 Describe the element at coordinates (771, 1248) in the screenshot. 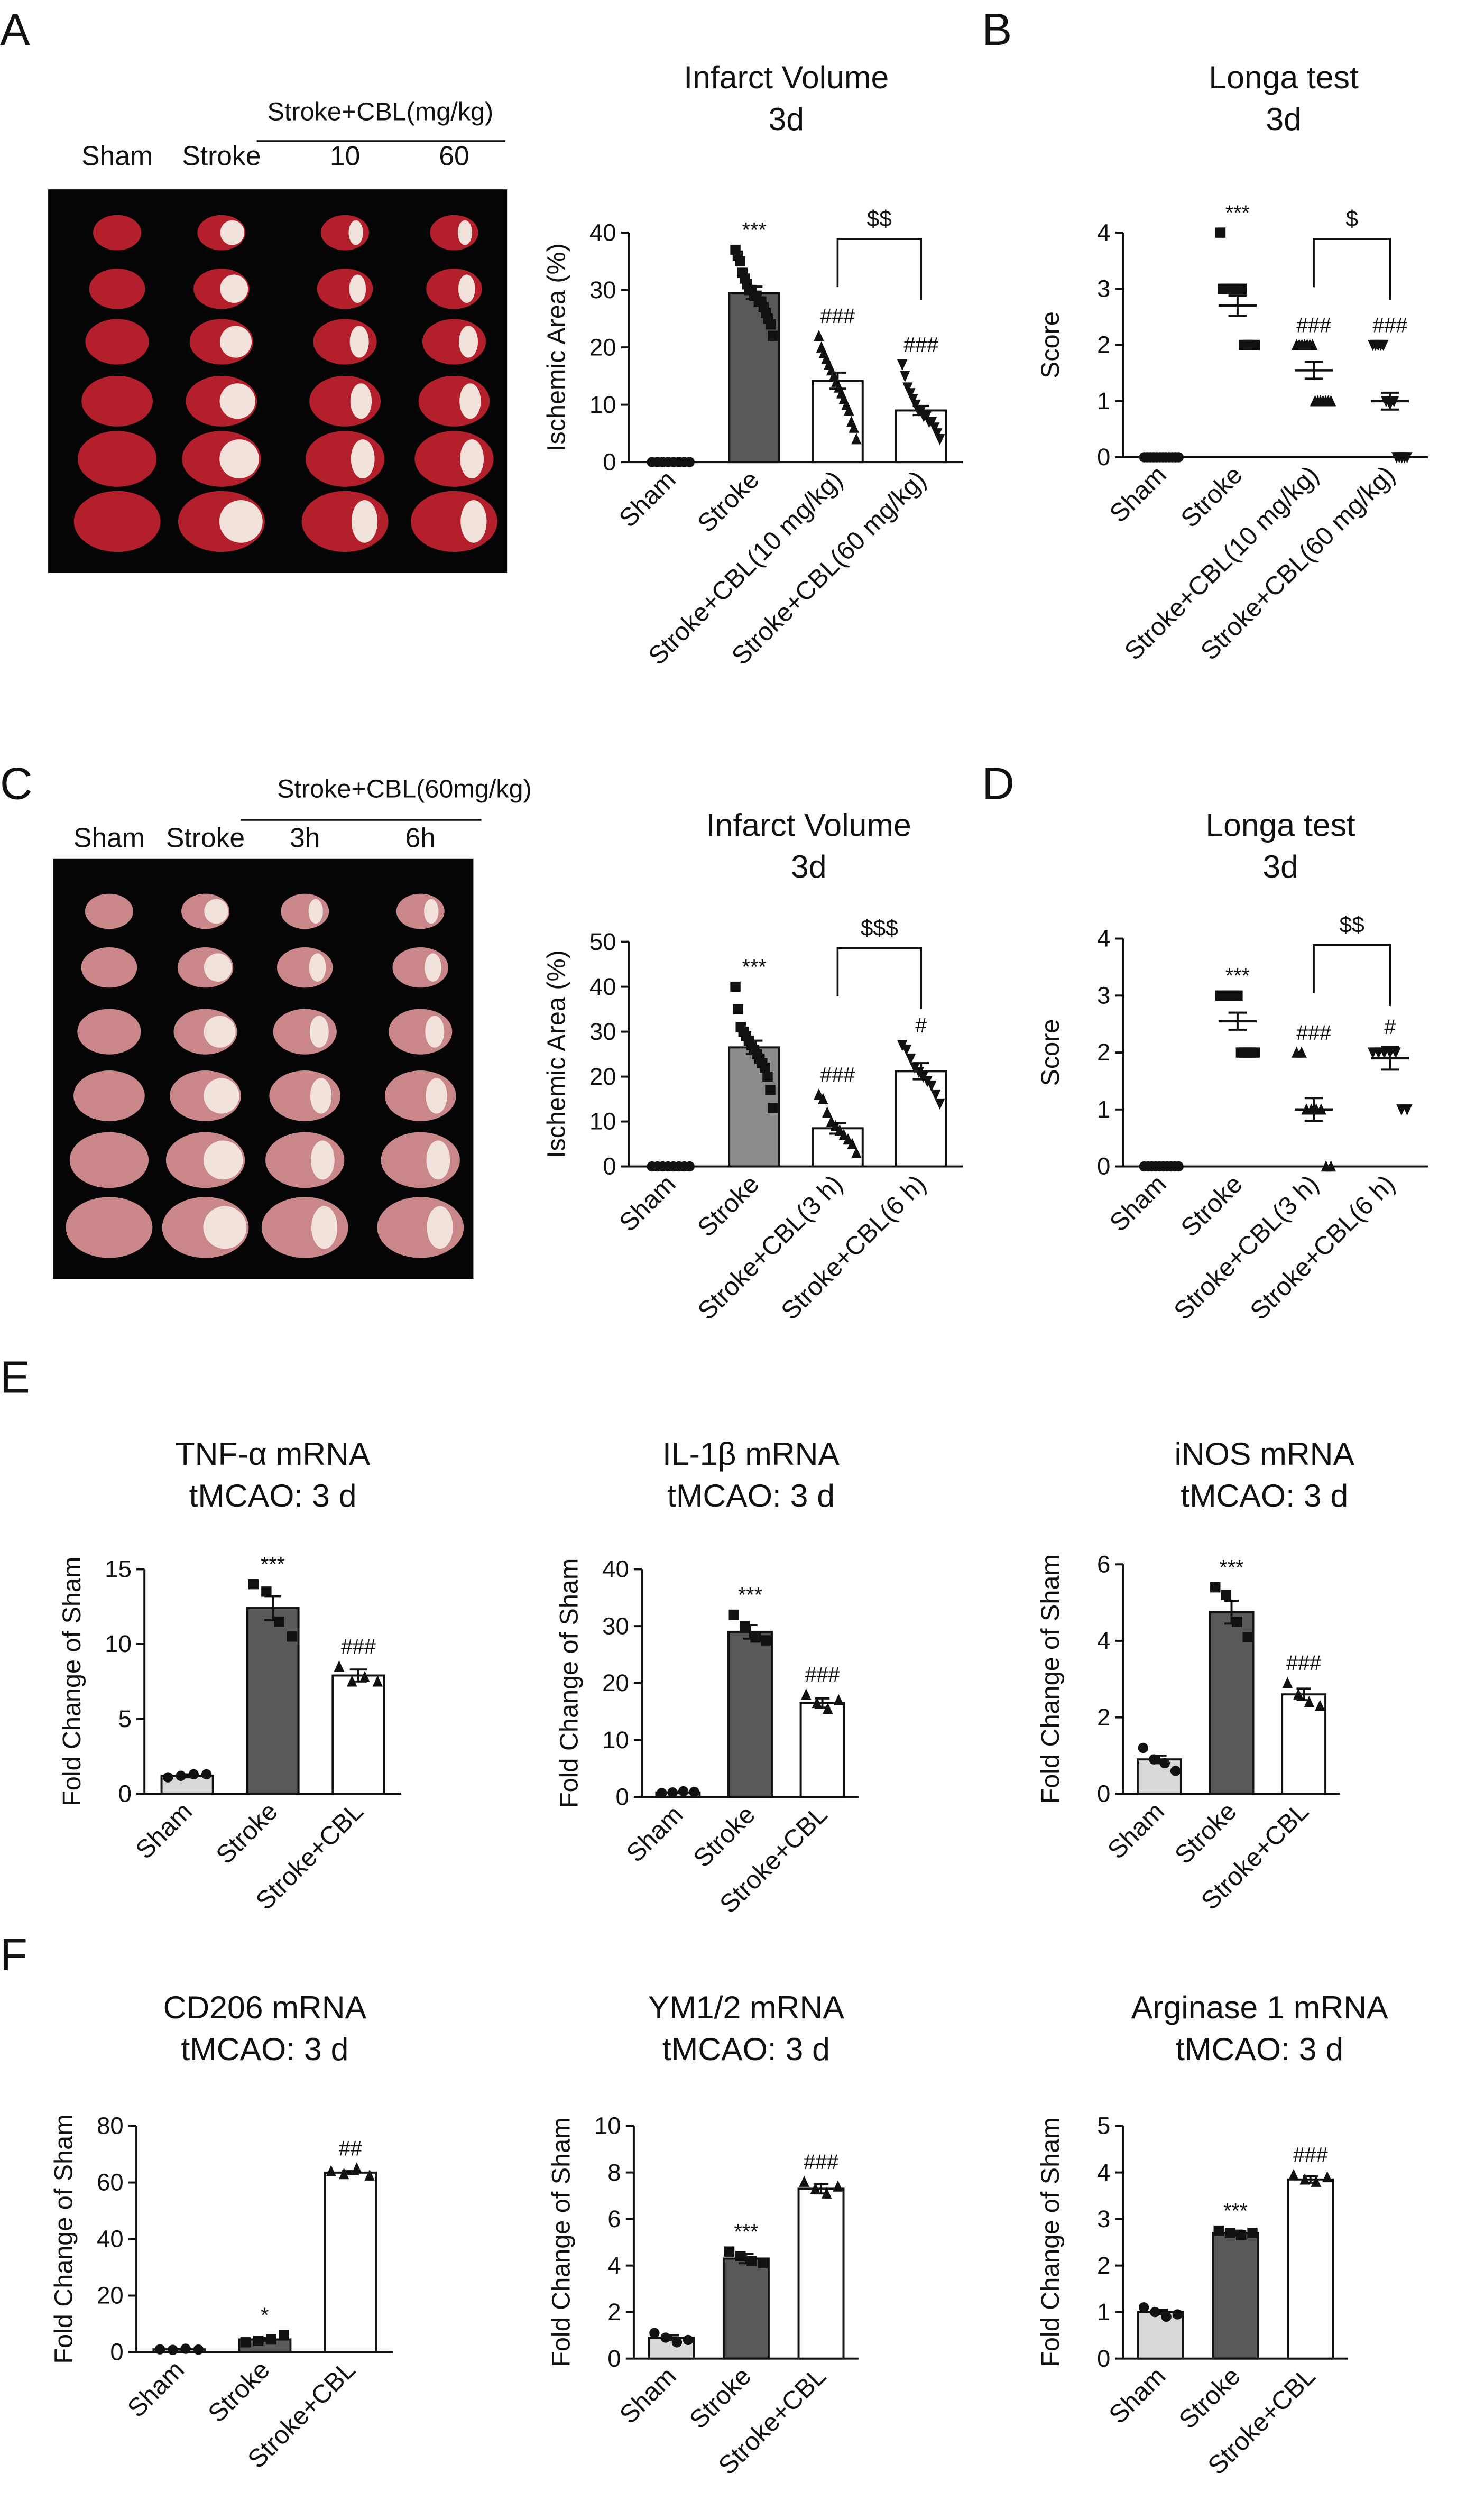

I see `x-tick-label: Stroke+CBL(3 h)` at that location.